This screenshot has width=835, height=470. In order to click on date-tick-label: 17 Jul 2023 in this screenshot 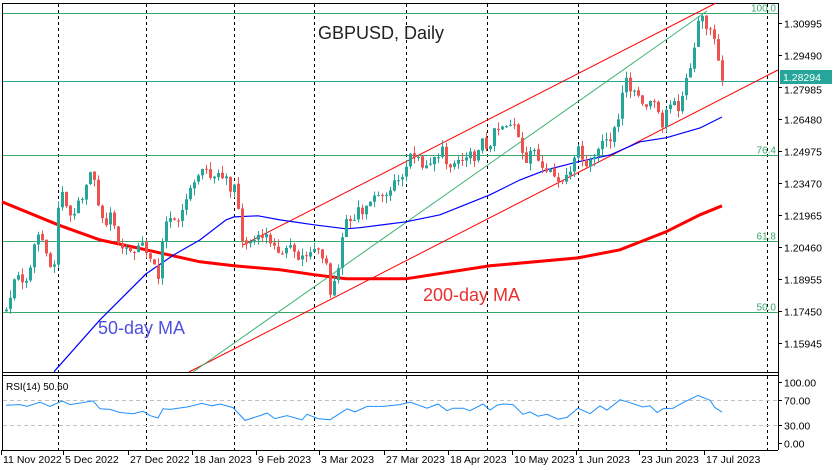, I will do `click(733, 460)`.